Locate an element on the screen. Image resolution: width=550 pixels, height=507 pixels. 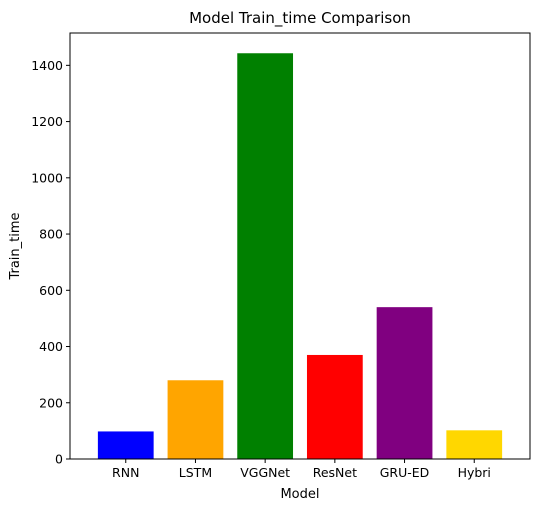
bar-resnet is located at coordinates (334, 406).